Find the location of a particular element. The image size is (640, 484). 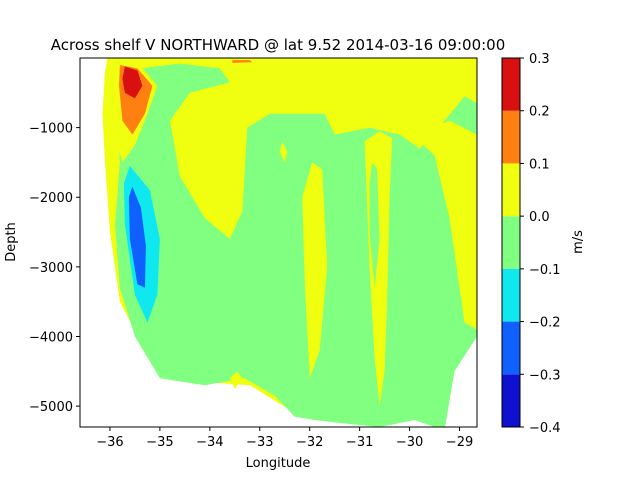

colorbar-tick-label: 0.1 is located at coordinates (539, 164).